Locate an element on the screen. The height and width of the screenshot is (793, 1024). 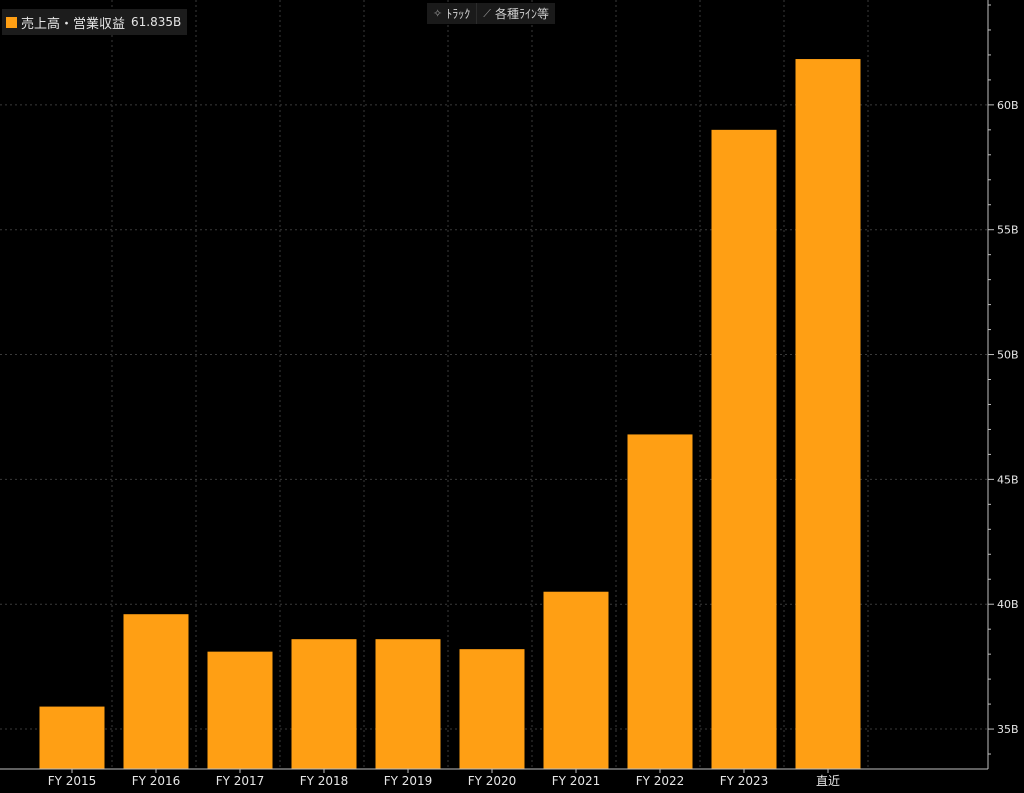
x-tick-label: 直近 is located at coordinates (828, 781).